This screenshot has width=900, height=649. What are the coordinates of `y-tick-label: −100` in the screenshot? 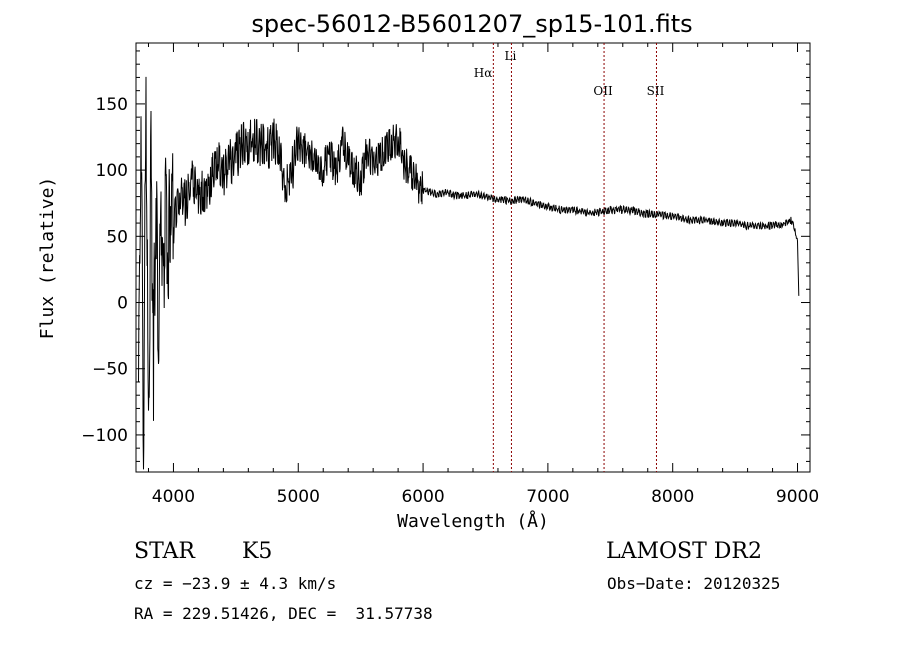 It's located at (104, 436).